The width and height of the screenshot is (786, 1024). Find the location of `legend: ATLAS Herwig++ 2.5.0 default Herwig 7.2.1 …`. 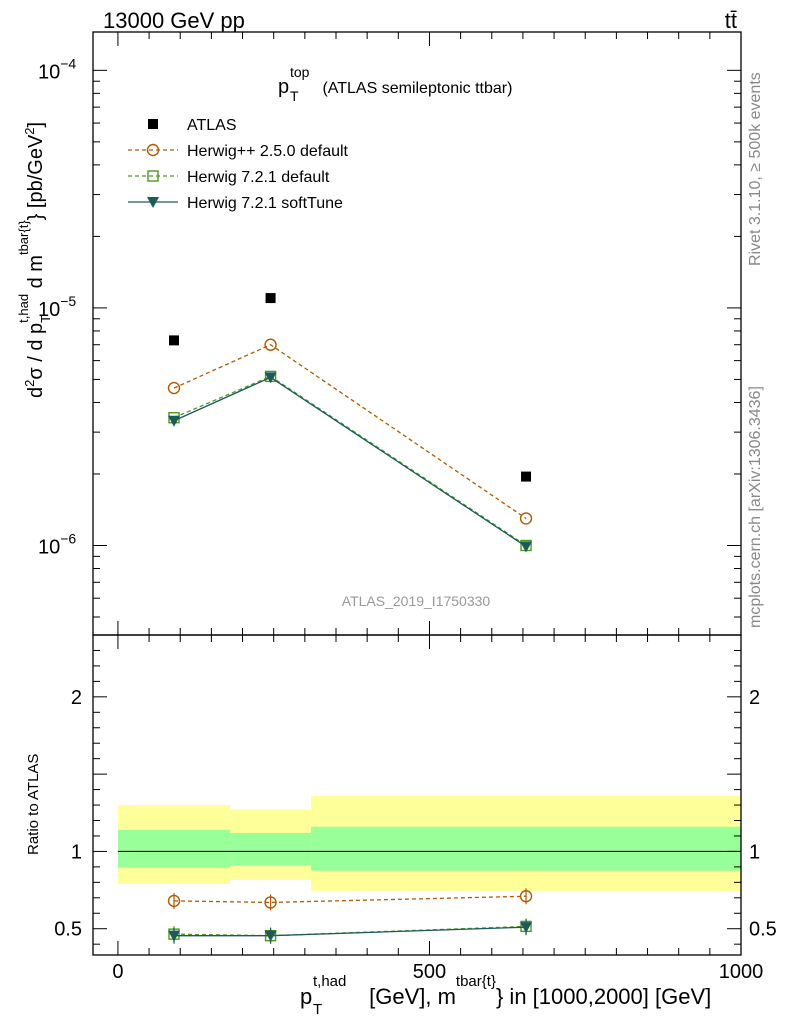

legend: ATLAS Herwig++ 2.5.0 default Herwig 7.2.1 … is located at coordinates (238, 164).